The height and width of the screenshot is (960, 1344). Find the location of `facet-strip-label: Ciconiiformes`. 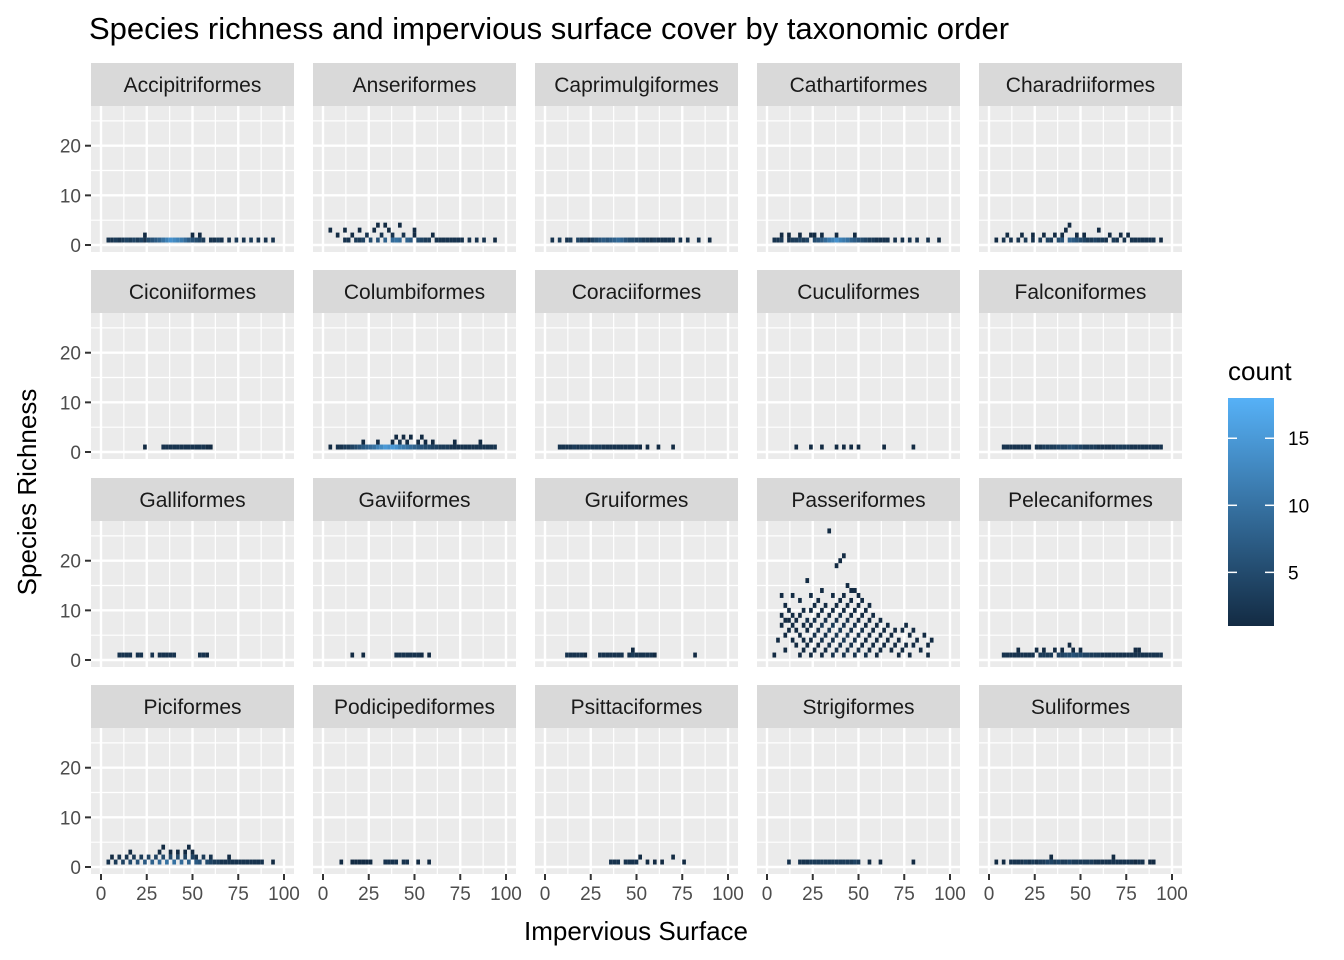

facet-strip-label: Ciconiiformes is located at coordinates (192, 292).